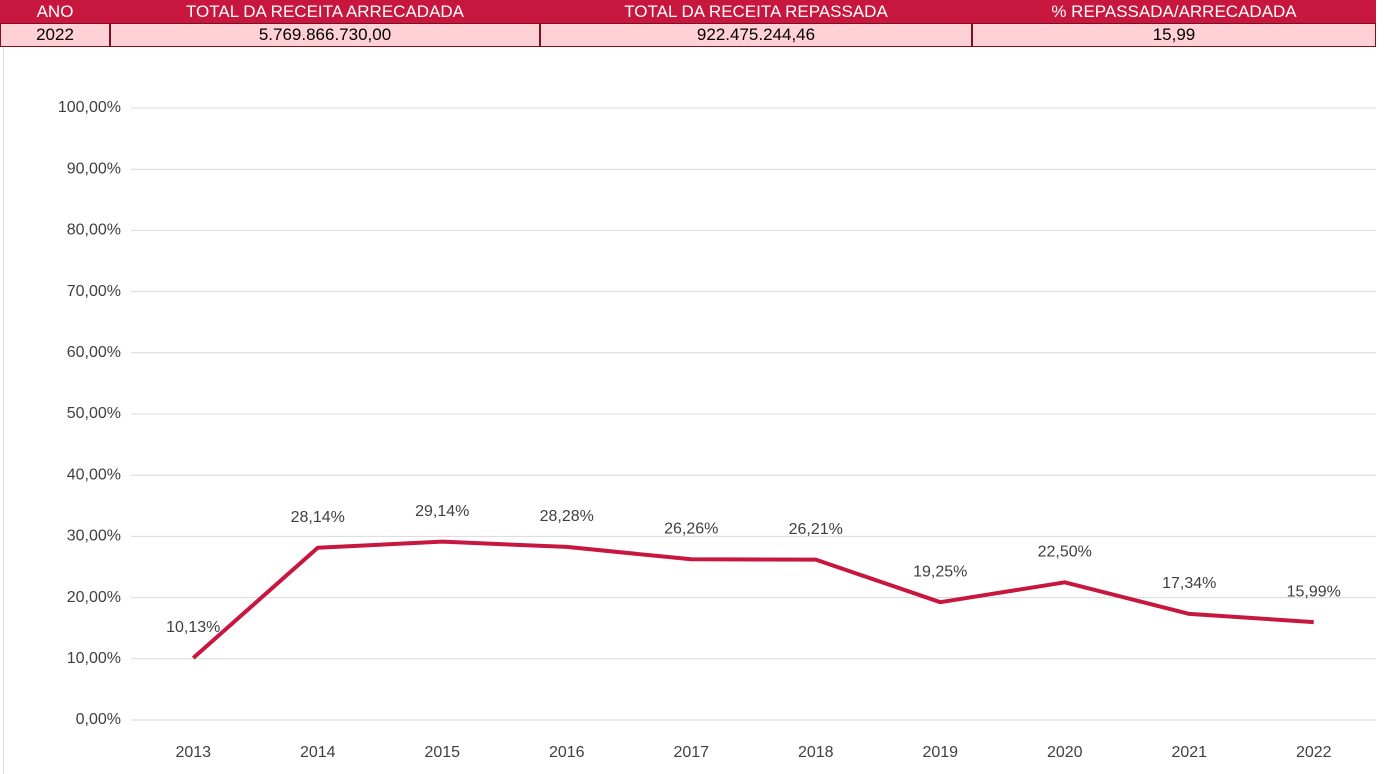 The width and height of the screenshot is (1394, 774). I want to click on x-tick-label: 2014, so click(318, 752).